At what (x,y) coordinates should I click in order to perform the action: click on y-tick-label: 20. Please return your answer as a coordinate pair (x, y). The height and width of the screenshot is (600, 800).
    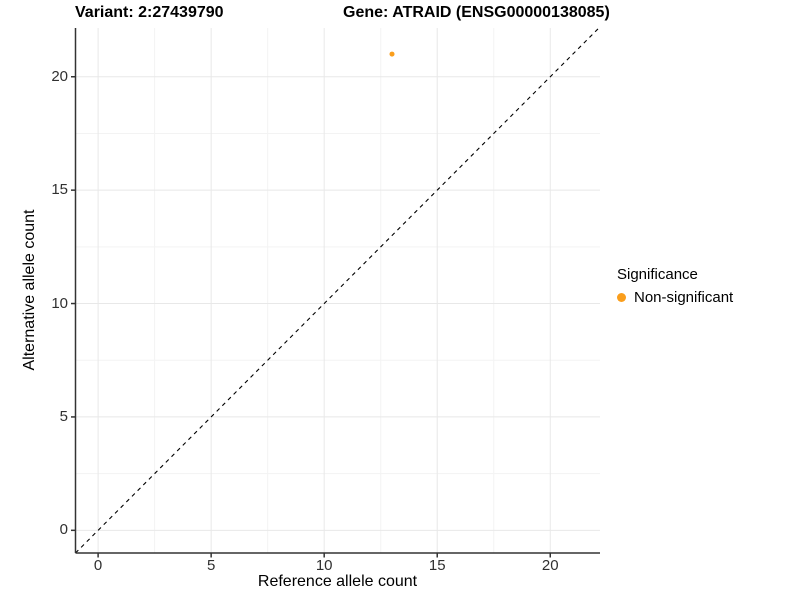
    Looking at the image, I should click on (59, 76).